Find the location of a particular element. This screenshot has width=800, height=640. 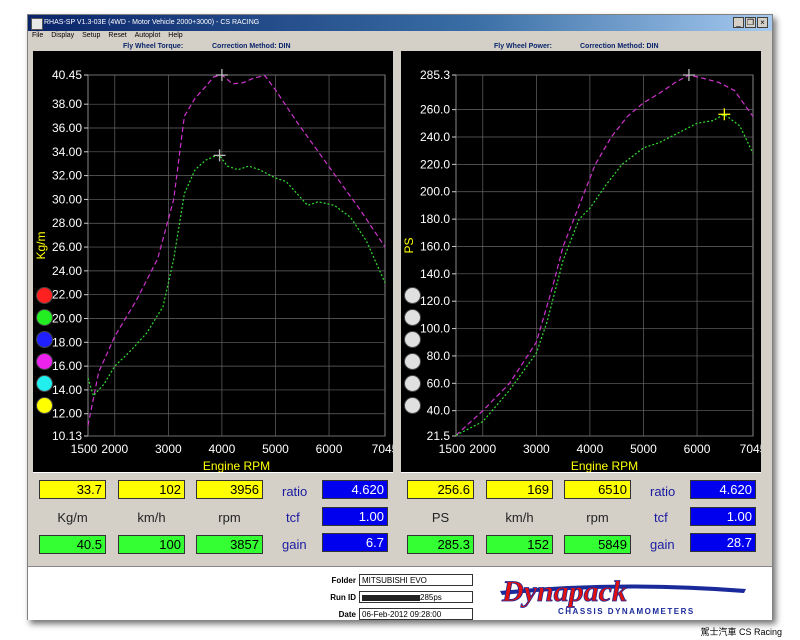

y-axis-label: Kg/m is located at coordinates (41, 245).